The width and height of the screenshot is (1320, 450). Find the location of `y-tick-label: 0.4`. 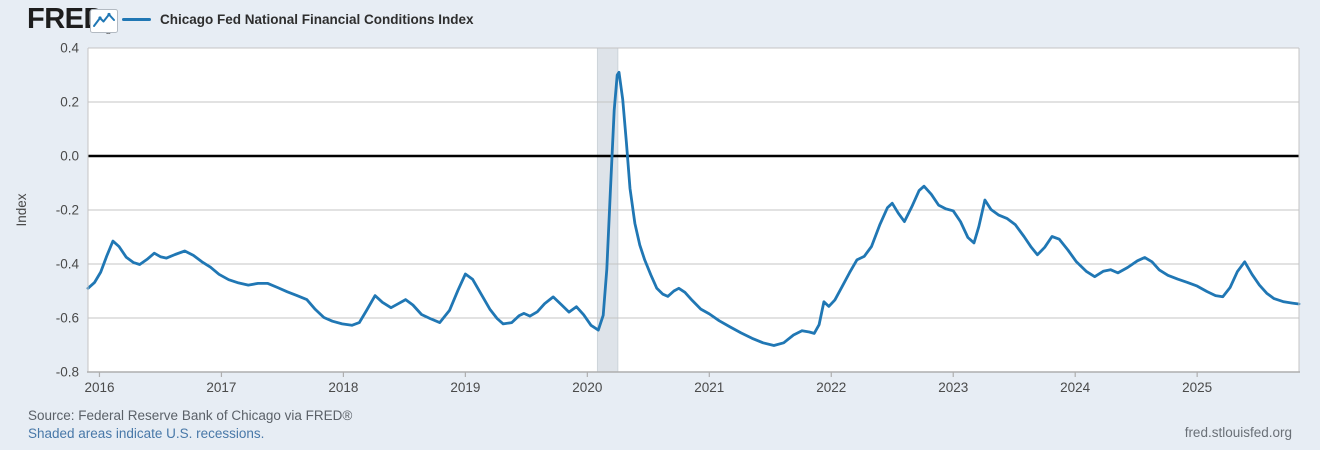

y-tick-label: 0.4 is located at coordinates (69, 48).